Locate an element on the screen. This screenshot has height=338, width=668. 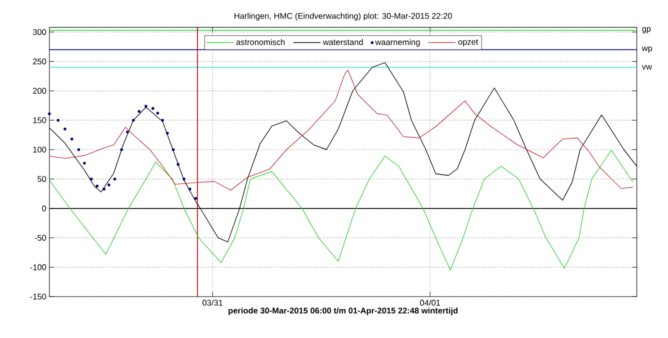
y-tick-label: 150 is located at coordinates (39, 120).